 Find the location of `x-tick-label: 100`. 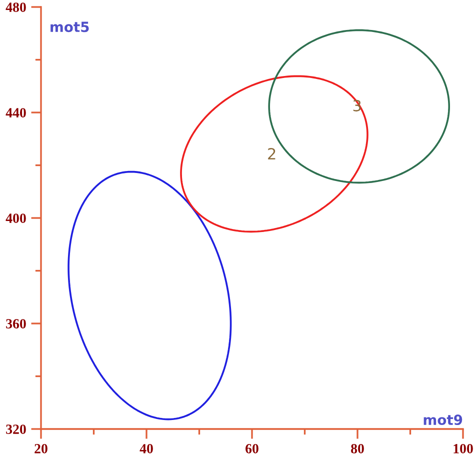

x-tick-label: 100 is located at coordinates (463, 449).